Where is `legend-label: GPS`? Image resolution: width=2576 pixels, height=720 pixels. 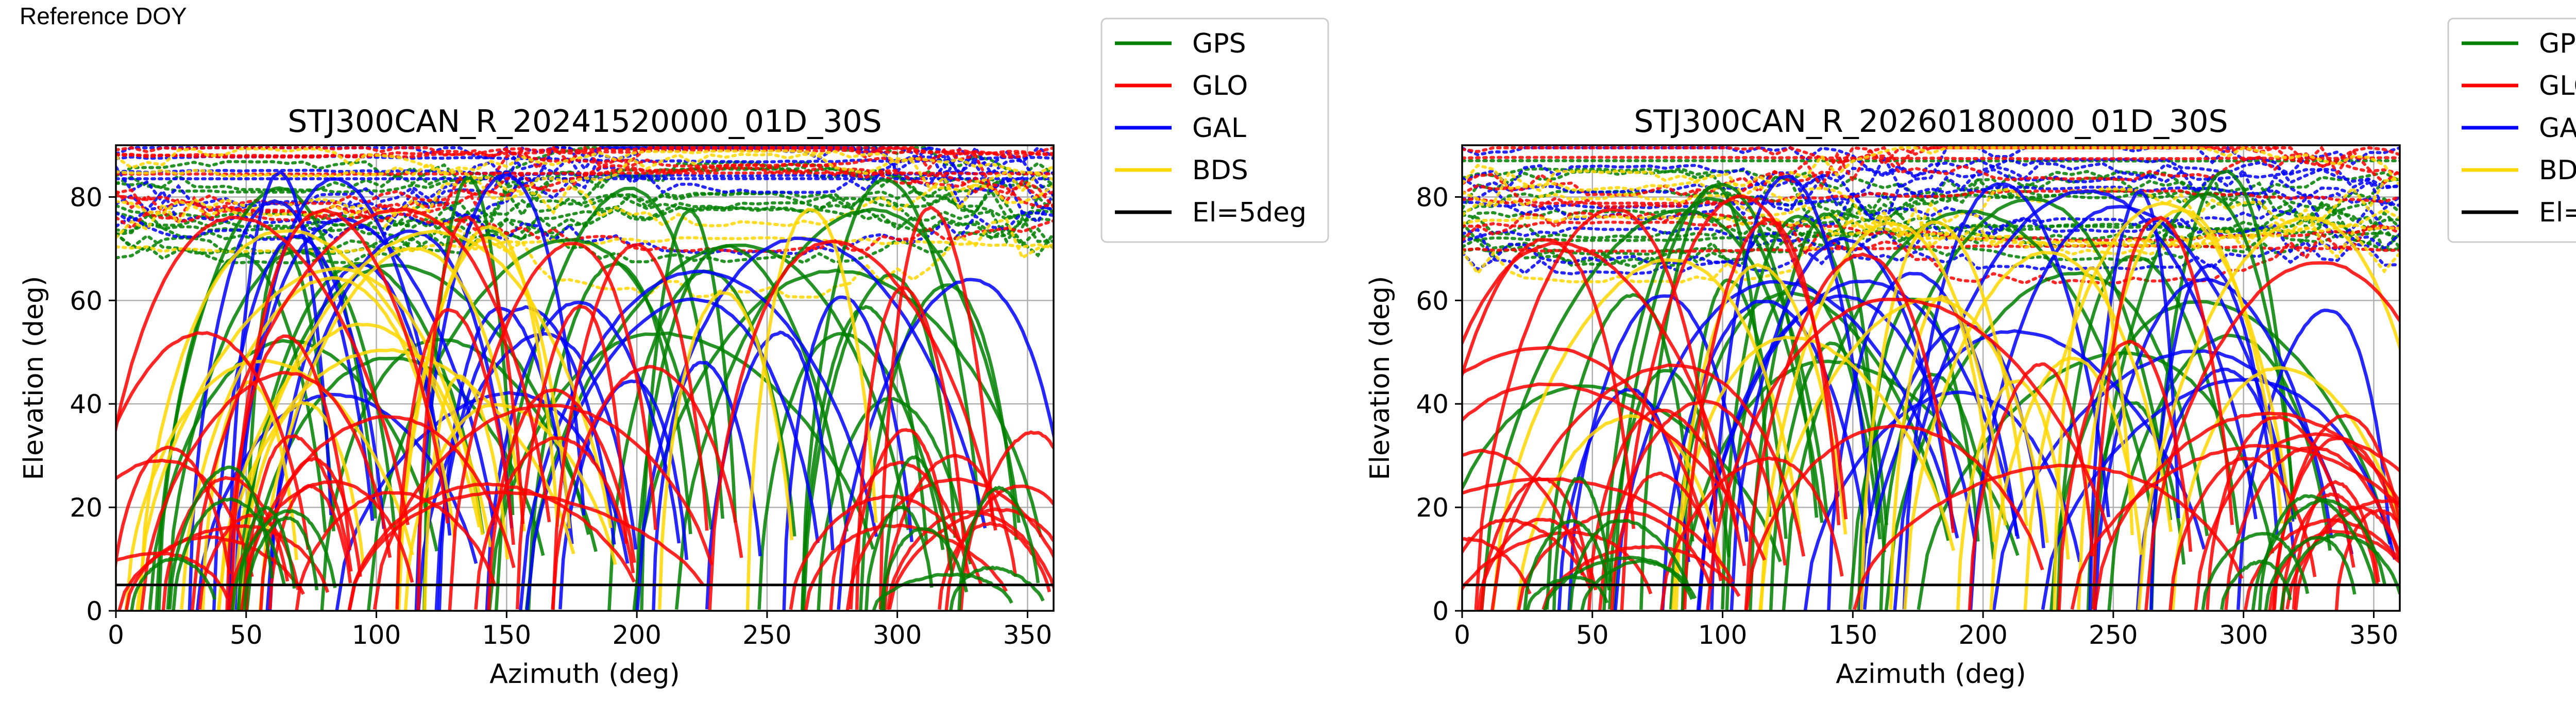 legend-label: GPS is located at coordinates (1219, 43).